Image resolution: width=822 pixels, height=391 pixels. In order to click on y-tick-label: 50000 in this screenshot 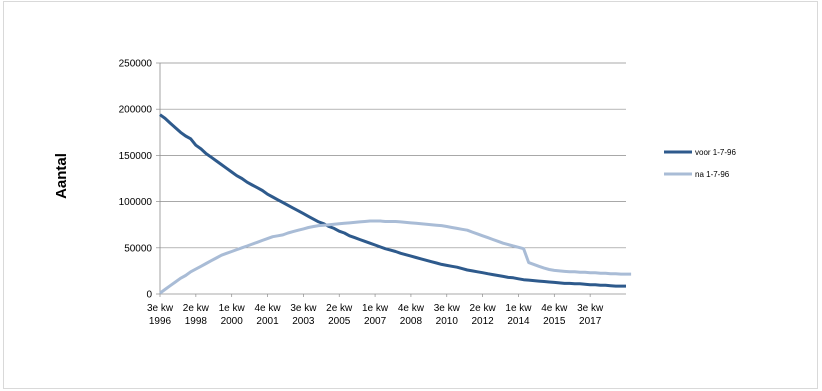, I will do `click(138, 248)`.